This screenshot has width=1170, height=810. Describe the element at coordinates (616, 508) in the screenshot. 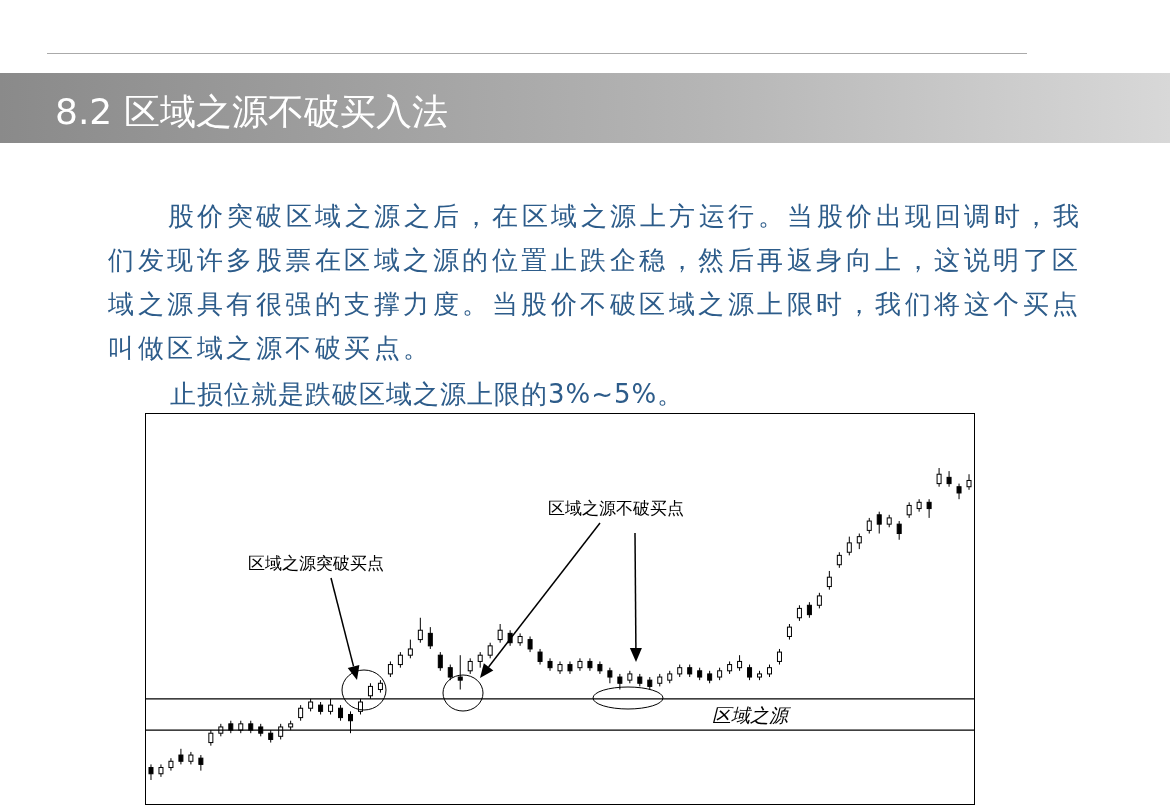

I see `annotation: 区域之源不破买点` at that location.